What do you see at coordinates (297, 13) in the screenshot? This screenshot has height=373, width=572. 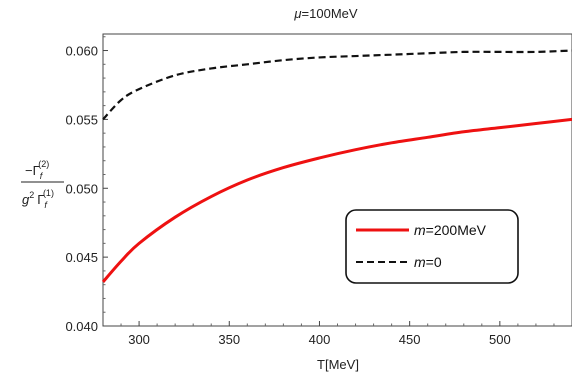 I see `title-mu: μ` at bounding box center [297, 13].